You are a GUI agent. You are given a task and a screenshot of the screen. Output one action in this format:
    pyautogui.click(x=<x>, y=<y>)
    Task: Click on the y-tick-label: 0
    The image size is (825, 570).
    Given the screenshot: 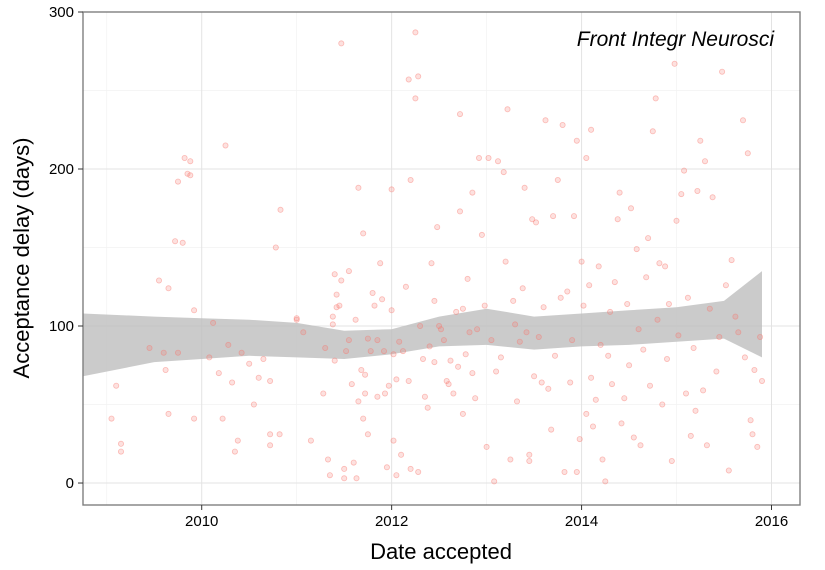 What is the action you would take?
    pyautogui.click(x=70, y=483)
    